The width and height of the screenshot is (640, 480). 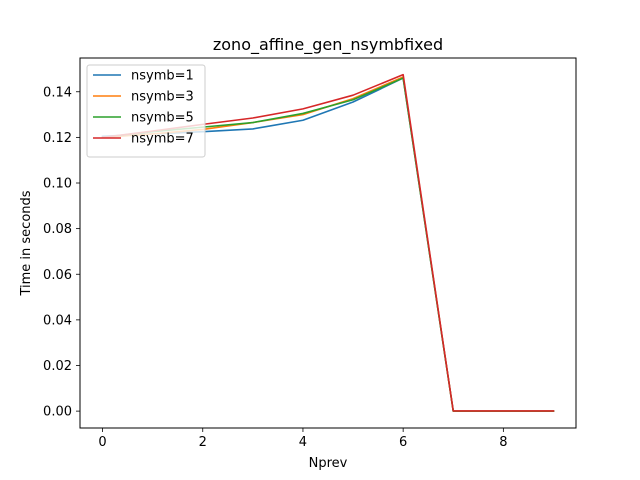 I want to click on x-axis: 0 2 4 6 8, so click(x=302, y=439).